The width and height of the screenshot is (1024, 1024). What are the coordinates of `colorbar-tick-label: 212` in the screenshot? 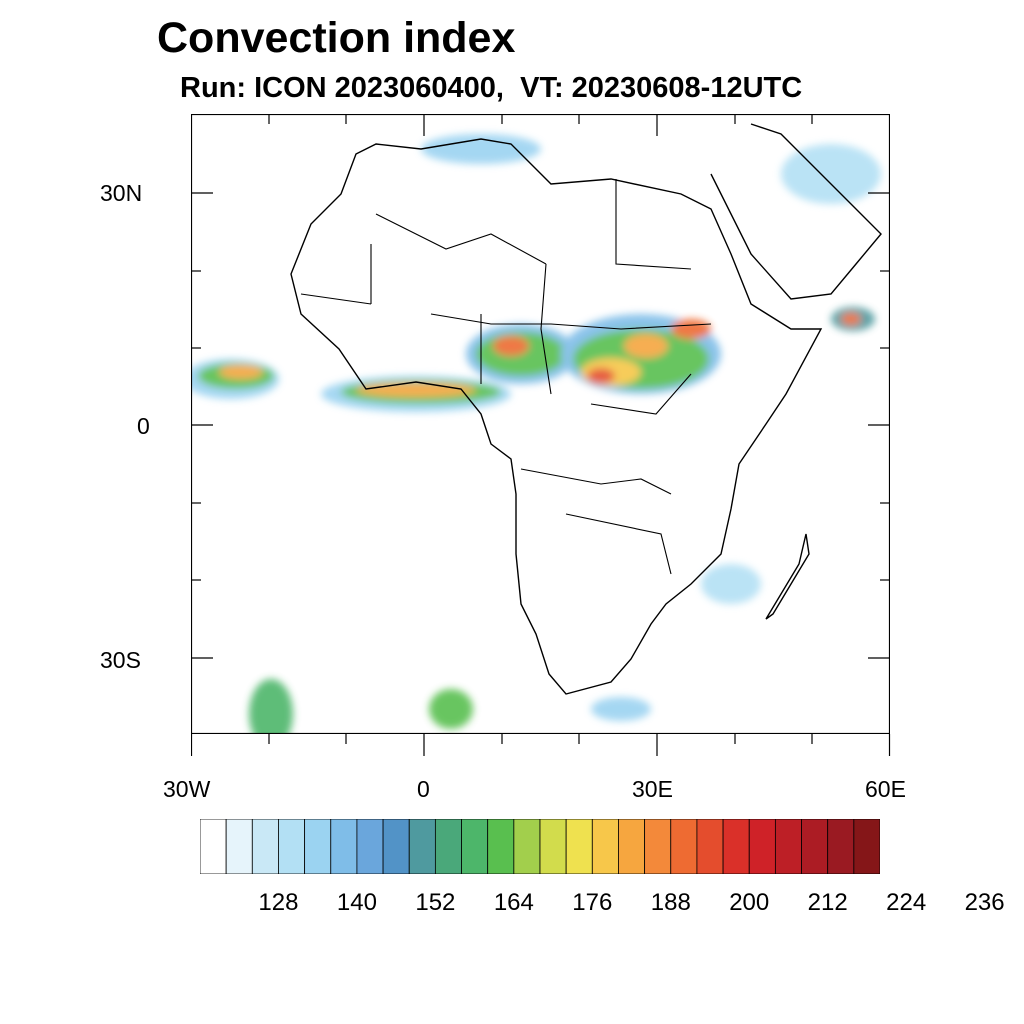 It's located at (827, 902).